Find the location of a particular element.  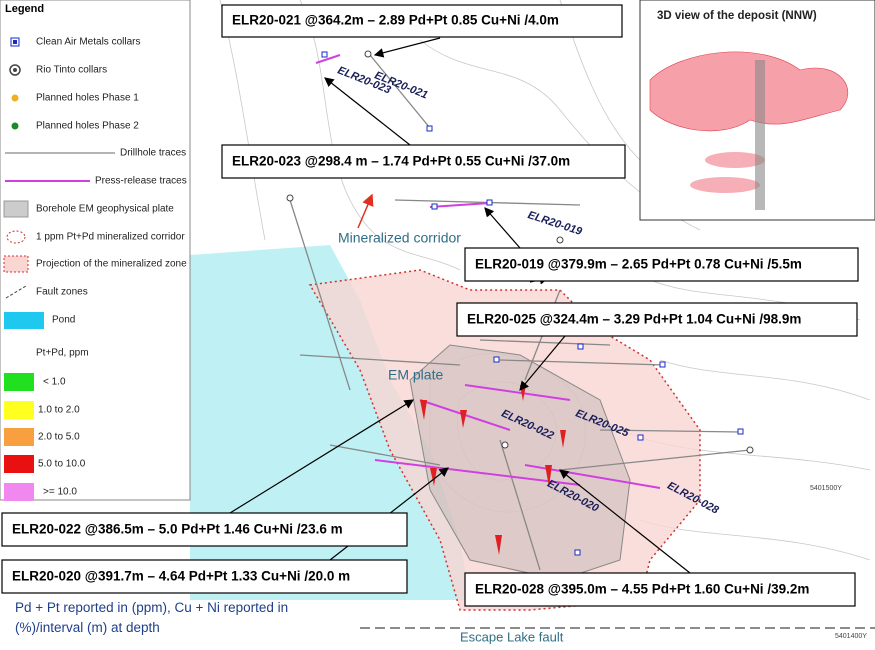

legend-item: Fault zones is located at coordinates (62, 292).